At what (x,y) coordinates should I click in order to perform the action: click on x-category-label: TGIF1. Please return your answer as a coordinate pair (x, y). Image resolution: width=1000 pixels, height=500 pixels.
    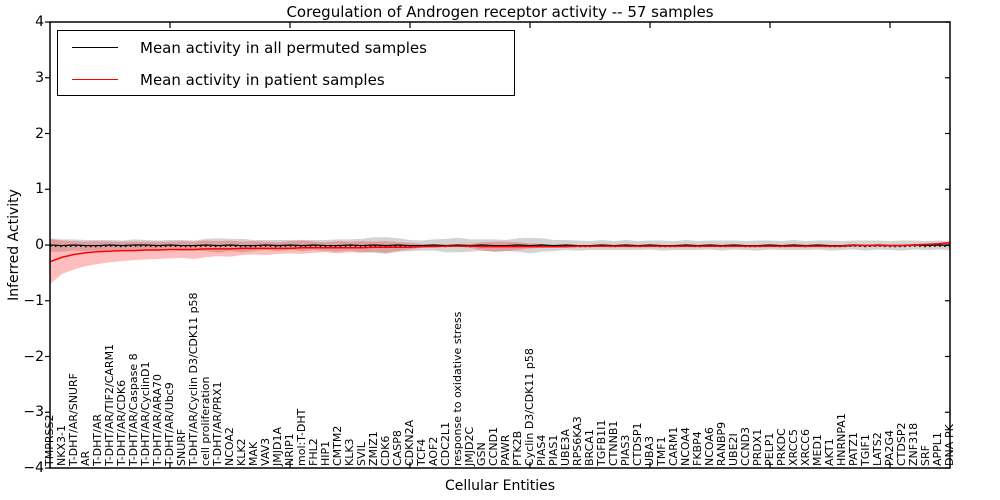
    Looking at the image, I should click on (865, 450).